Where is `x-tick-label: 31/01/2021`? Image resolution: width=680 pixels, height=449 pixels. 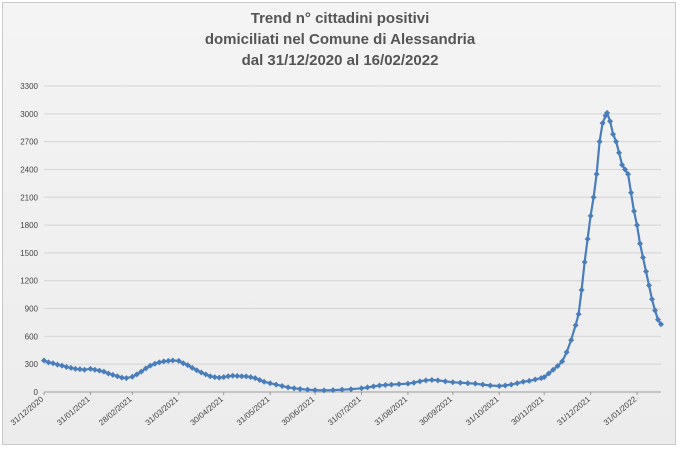 x-tick-label: 31/01/2021 is located at coordinates (73, 410).